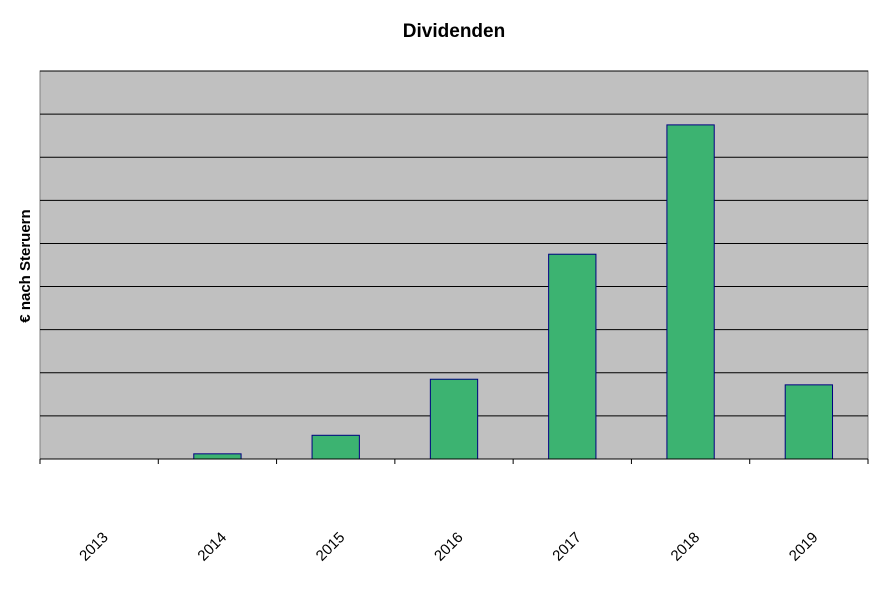  I want to click on bar-2017, so click(572, 356).